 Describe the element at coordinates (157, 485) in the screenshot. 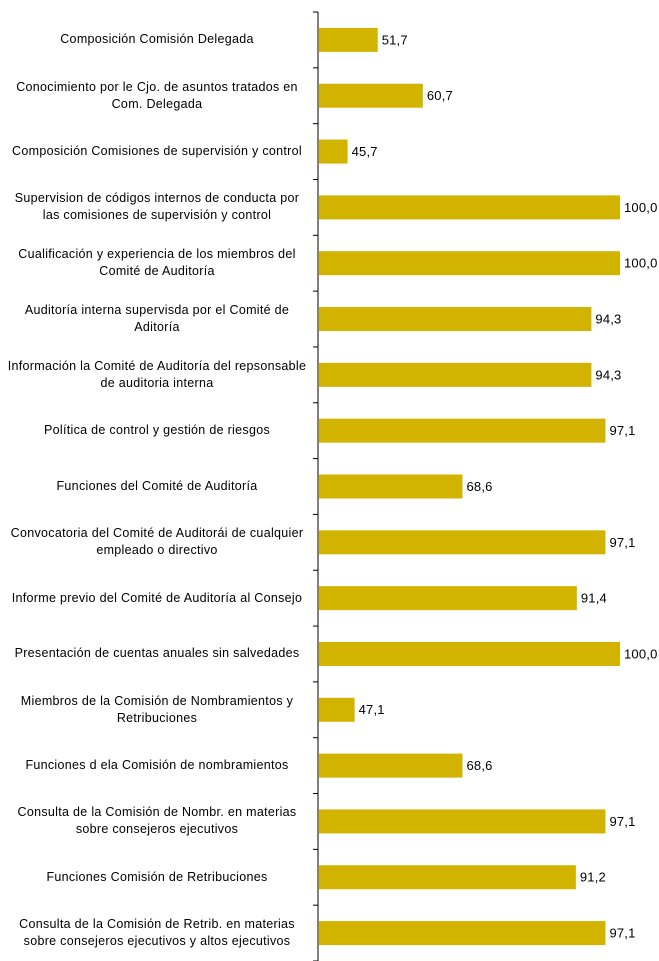

I see `category-label: Funciones del Comité de Auditoría` at that location.